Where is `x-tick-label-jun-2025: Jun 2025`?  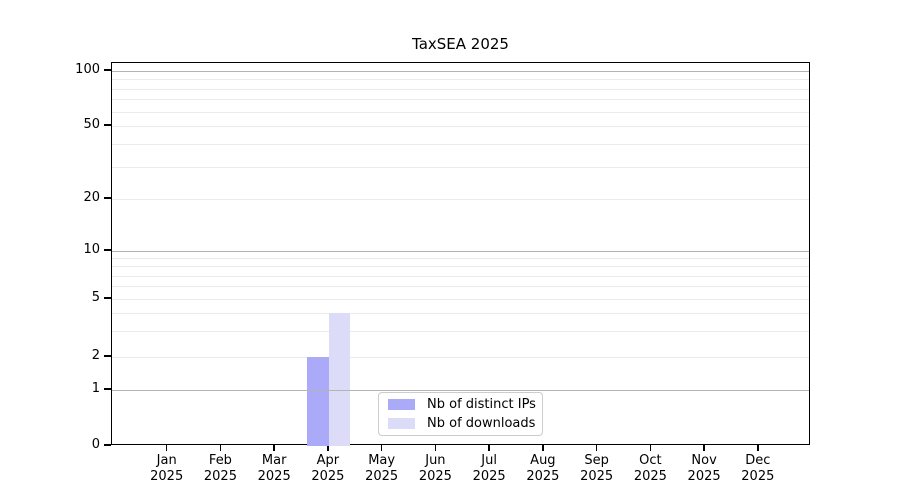 x-tick-label-jun-2025: Jun 2025 is located at coordinates (435, 468).